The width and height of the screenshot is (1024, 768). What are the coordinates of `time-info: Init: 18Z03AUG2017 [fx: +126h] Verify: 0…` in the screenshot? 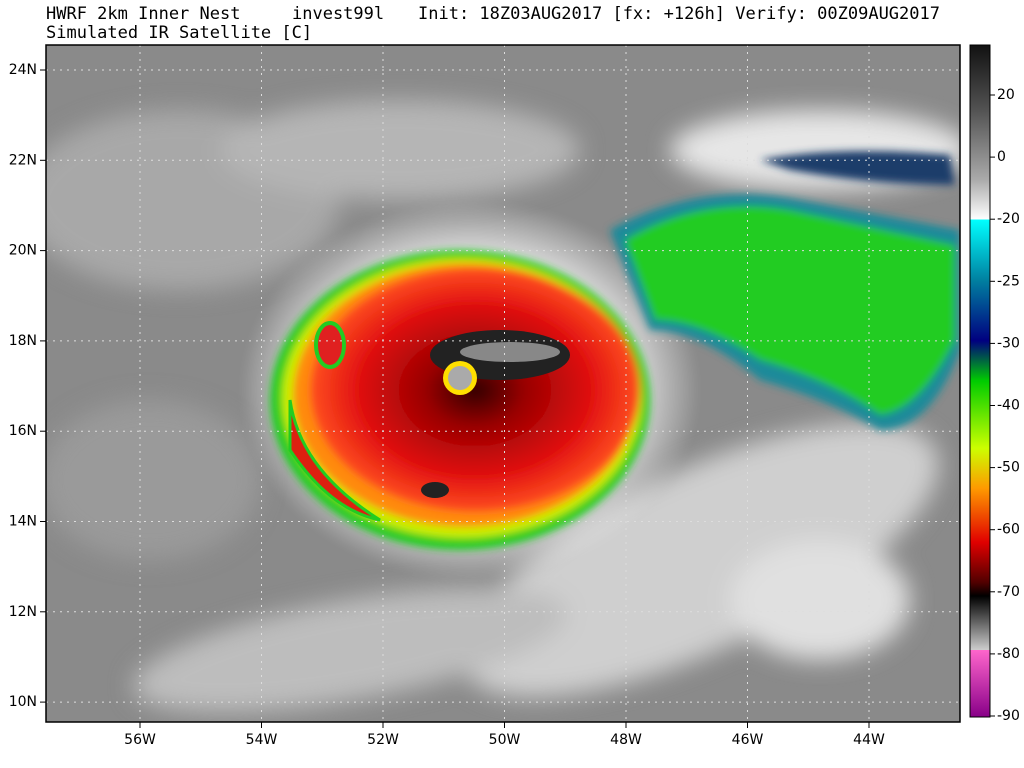 It's located at (679, 14).